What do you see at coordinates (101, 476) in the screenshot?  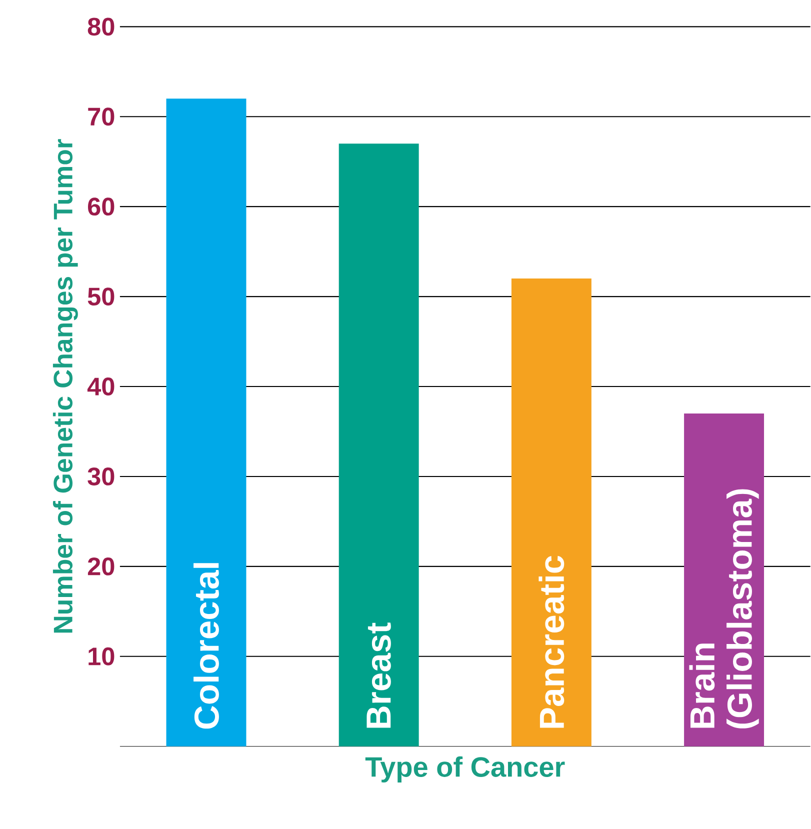 I see `y-tick-label: 30` at bounding box center [101, 476].